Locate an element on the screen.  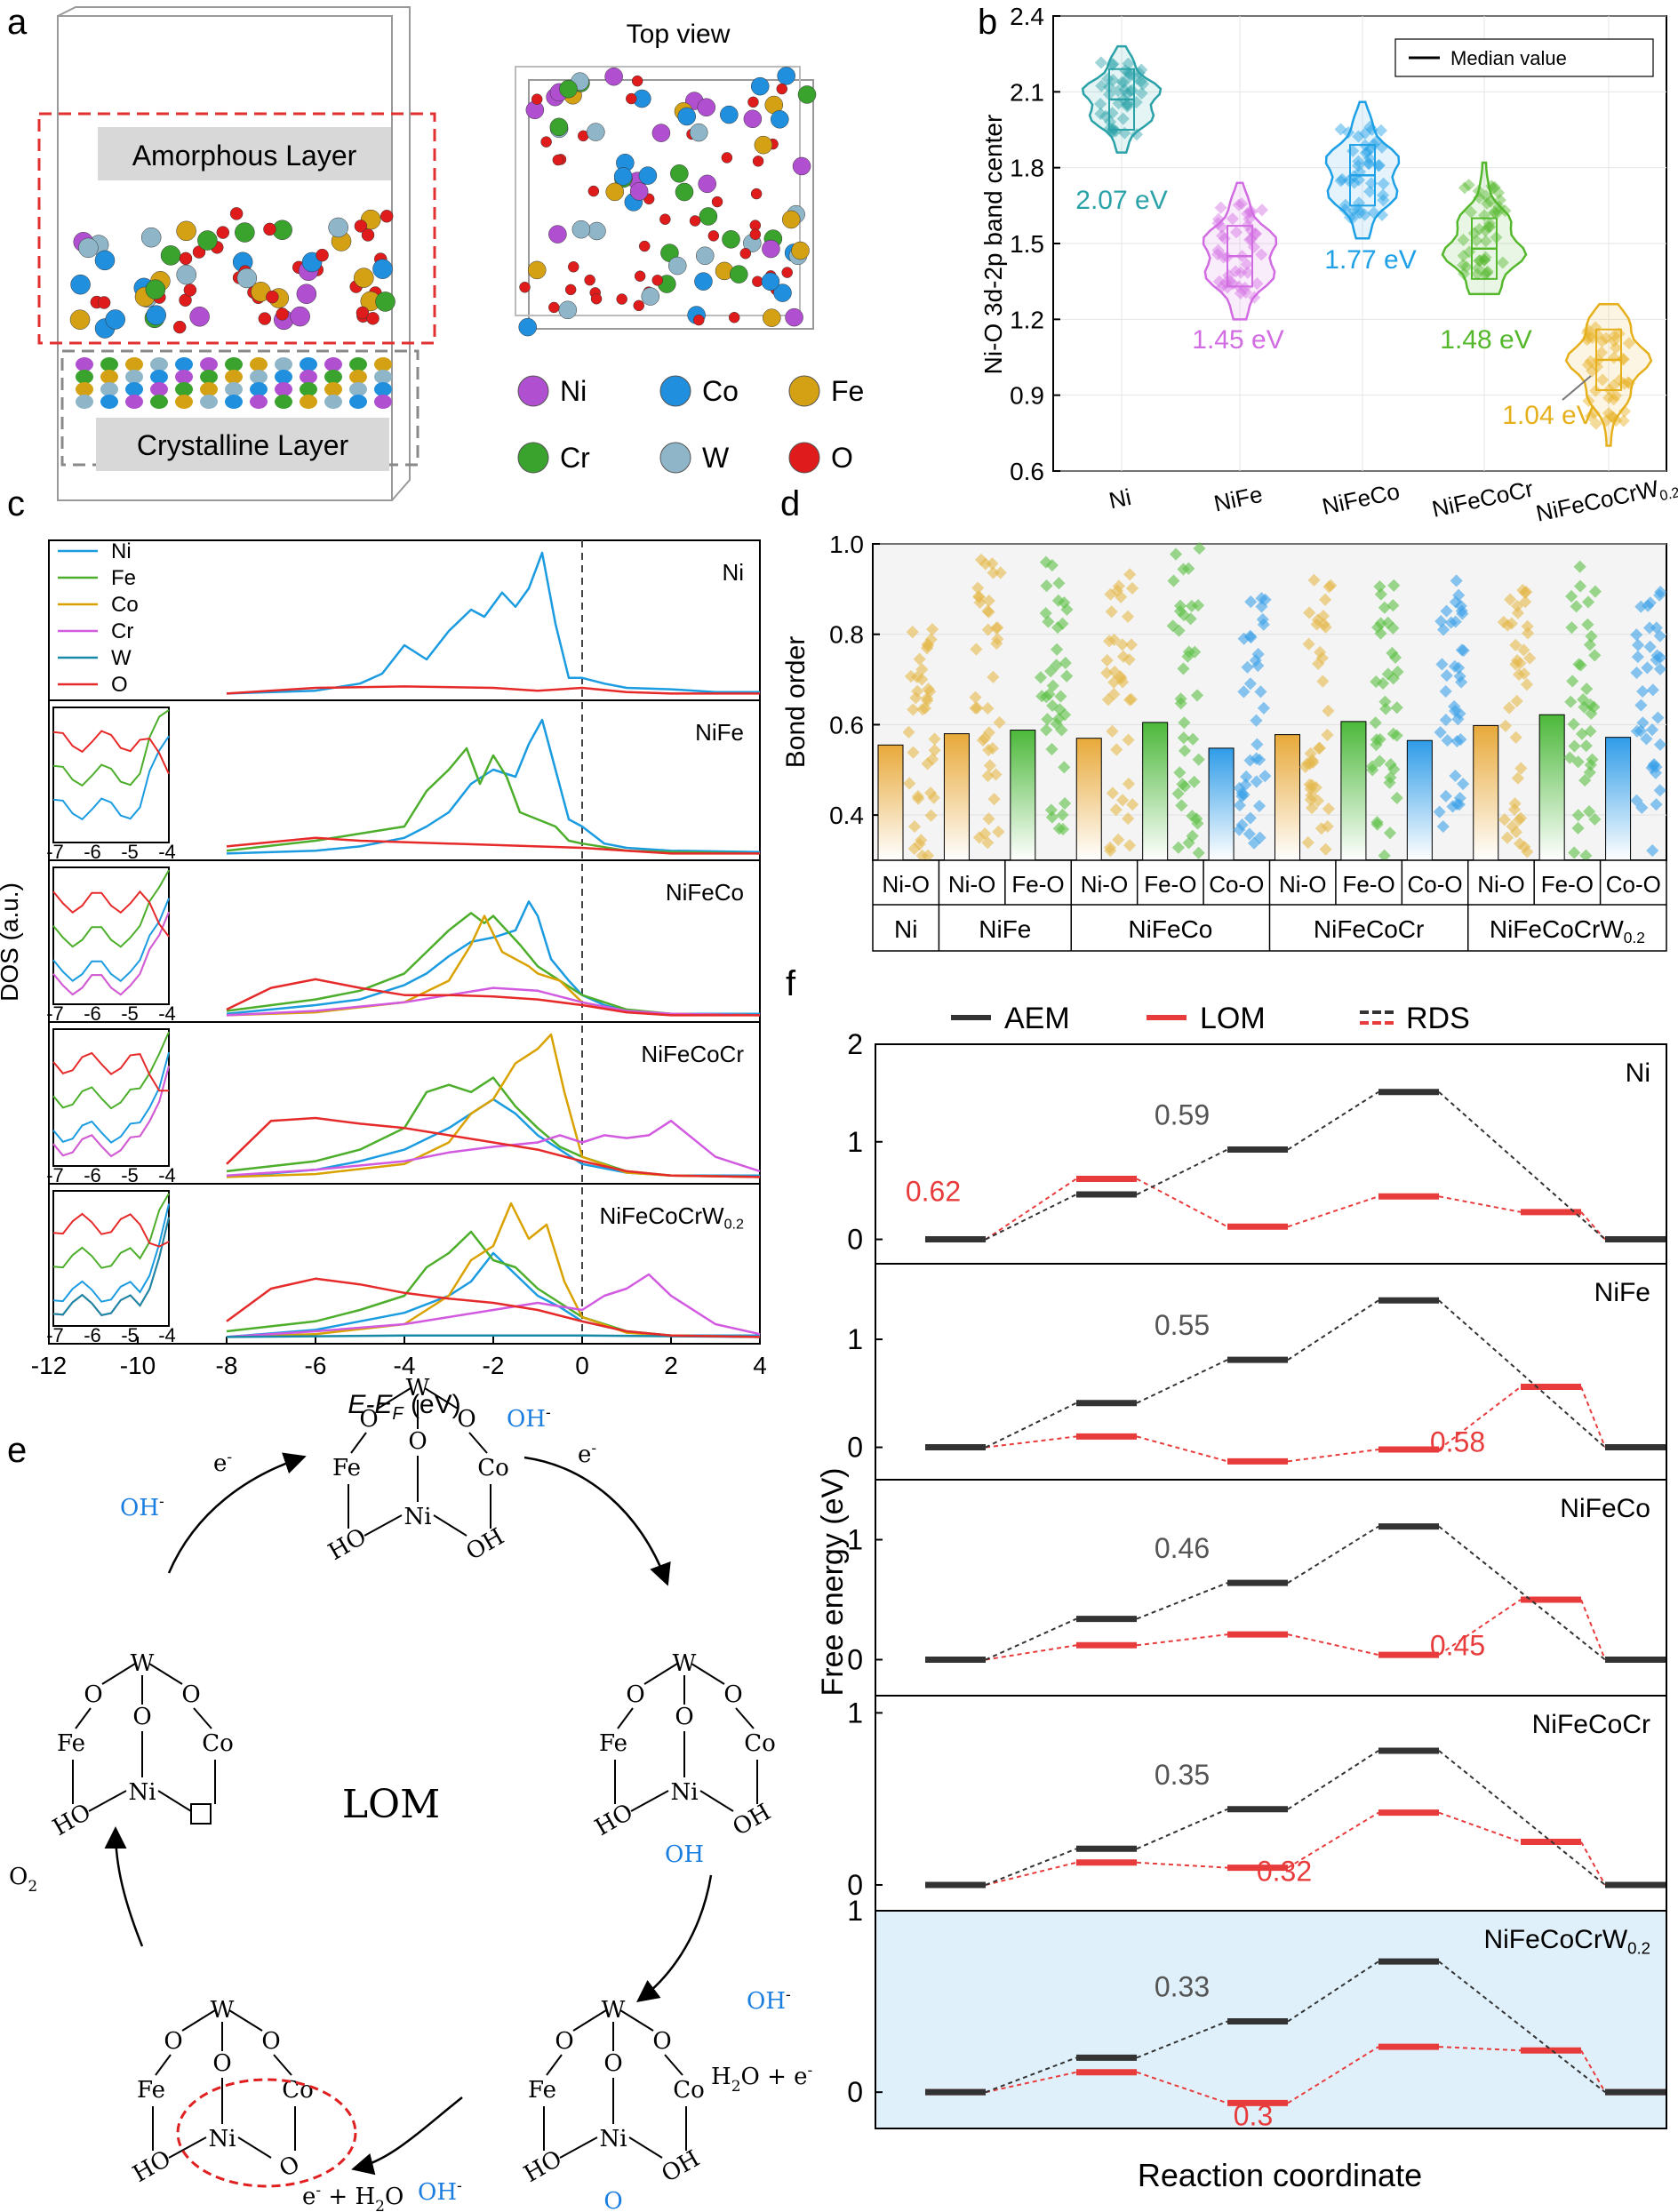
right-group: O is located at coordinates (289, 2167).